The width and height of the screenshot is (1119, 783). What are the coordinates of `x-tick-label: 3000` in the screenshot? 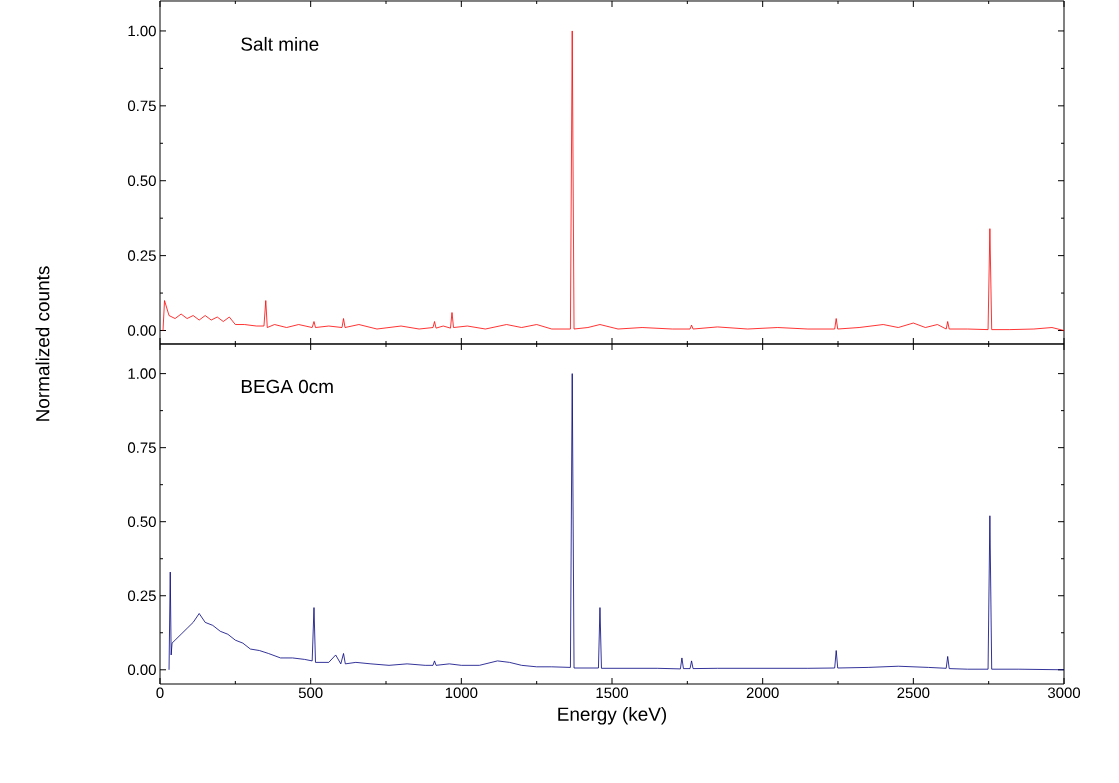 It's located at (1064, 693).